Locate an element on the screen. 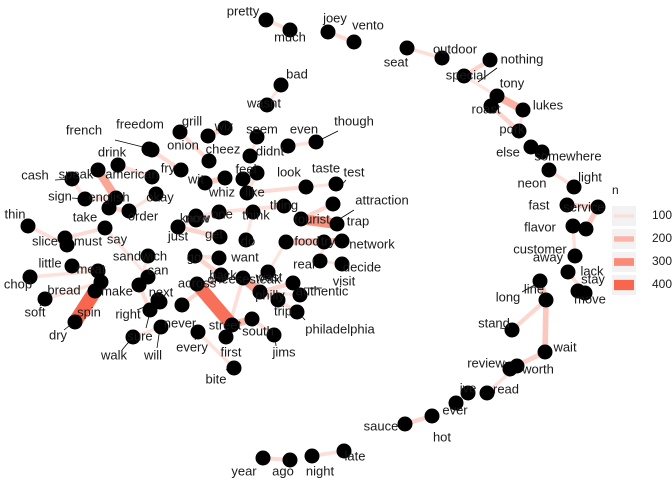 The image size is (672, 480). legend-label-300: 300 is located at coordinates (662, 261).